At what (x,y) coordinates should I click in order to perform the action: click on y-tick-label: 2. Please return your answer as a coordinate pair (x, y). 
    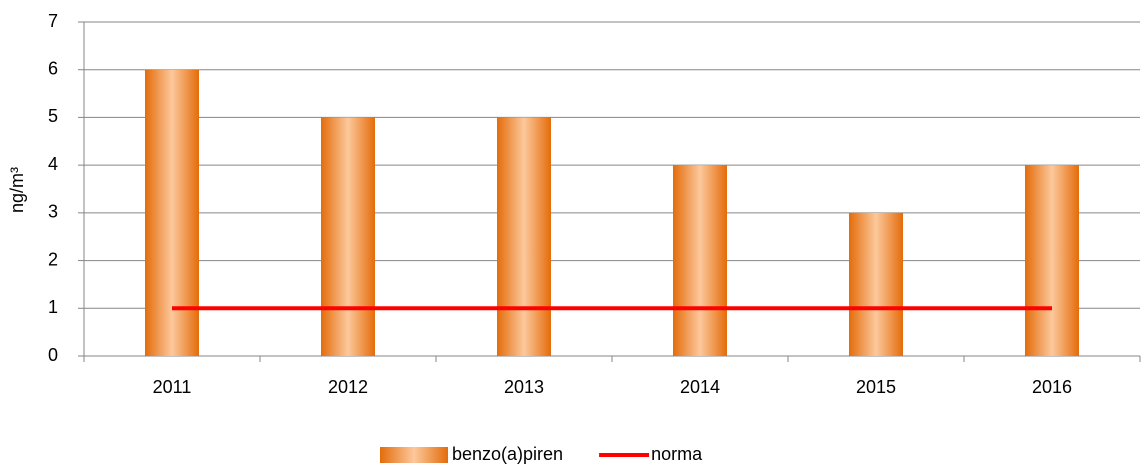
    Looking at the image, I should click on (53, 259).